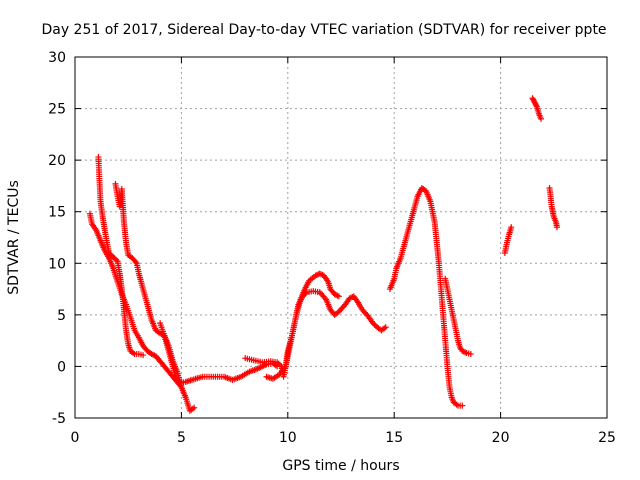  I want to click on x-tick-label: 5, so click(181, 438).